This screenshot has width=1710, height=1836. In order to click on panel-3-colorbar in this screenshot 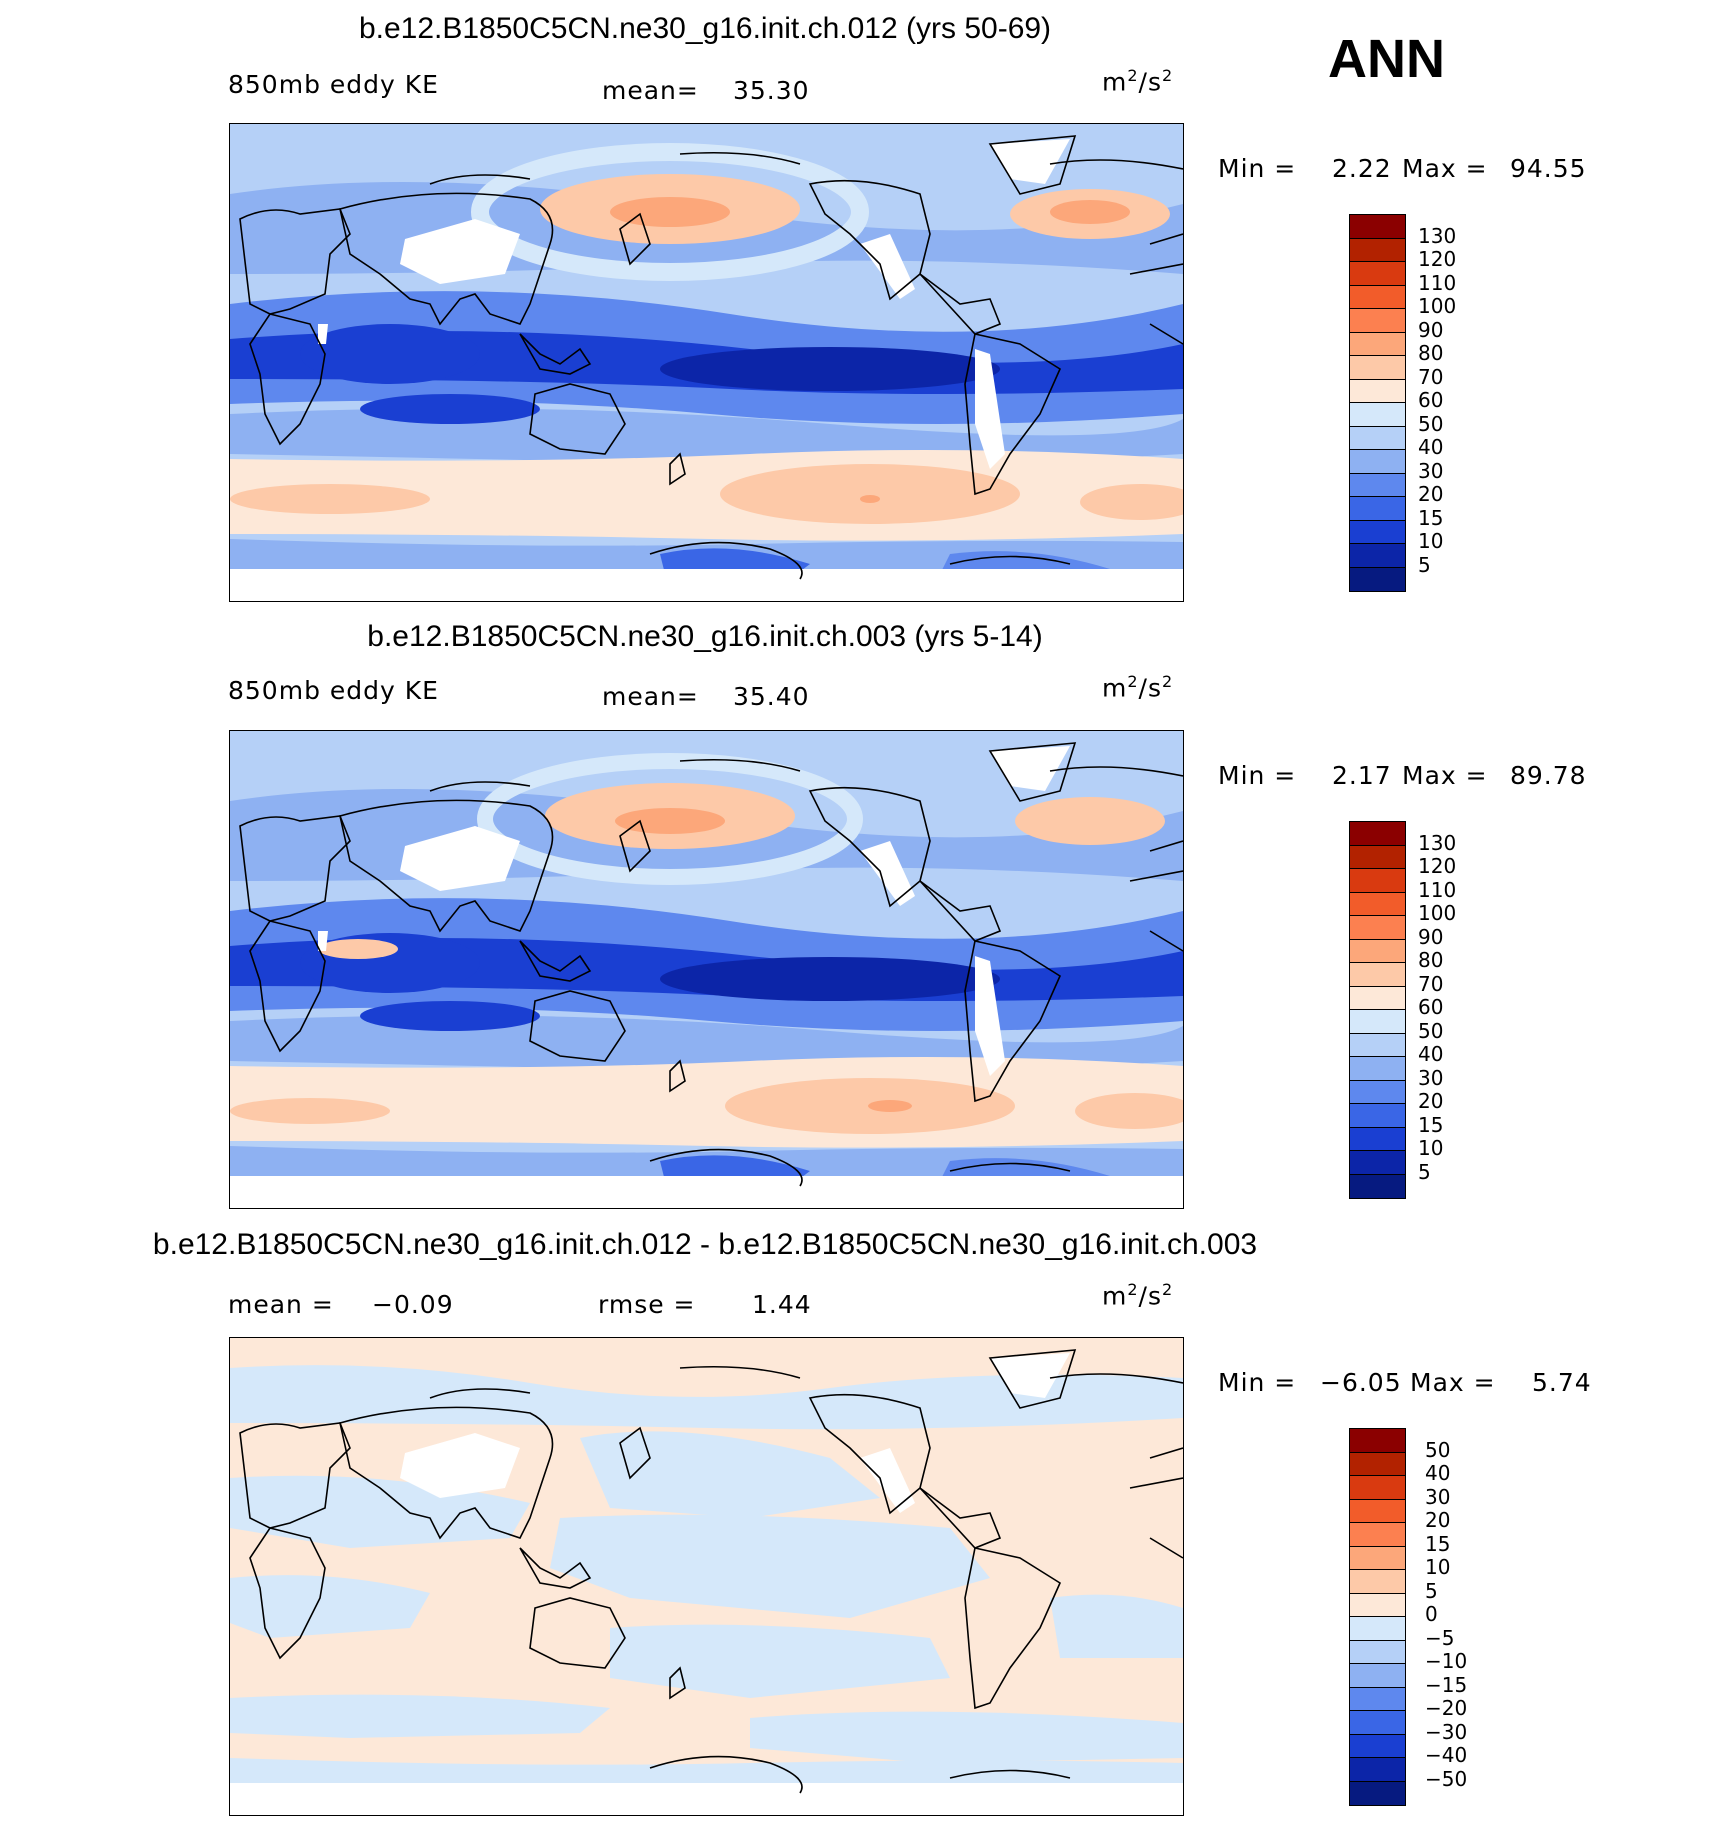, I will do `click(1377, 1617)`.